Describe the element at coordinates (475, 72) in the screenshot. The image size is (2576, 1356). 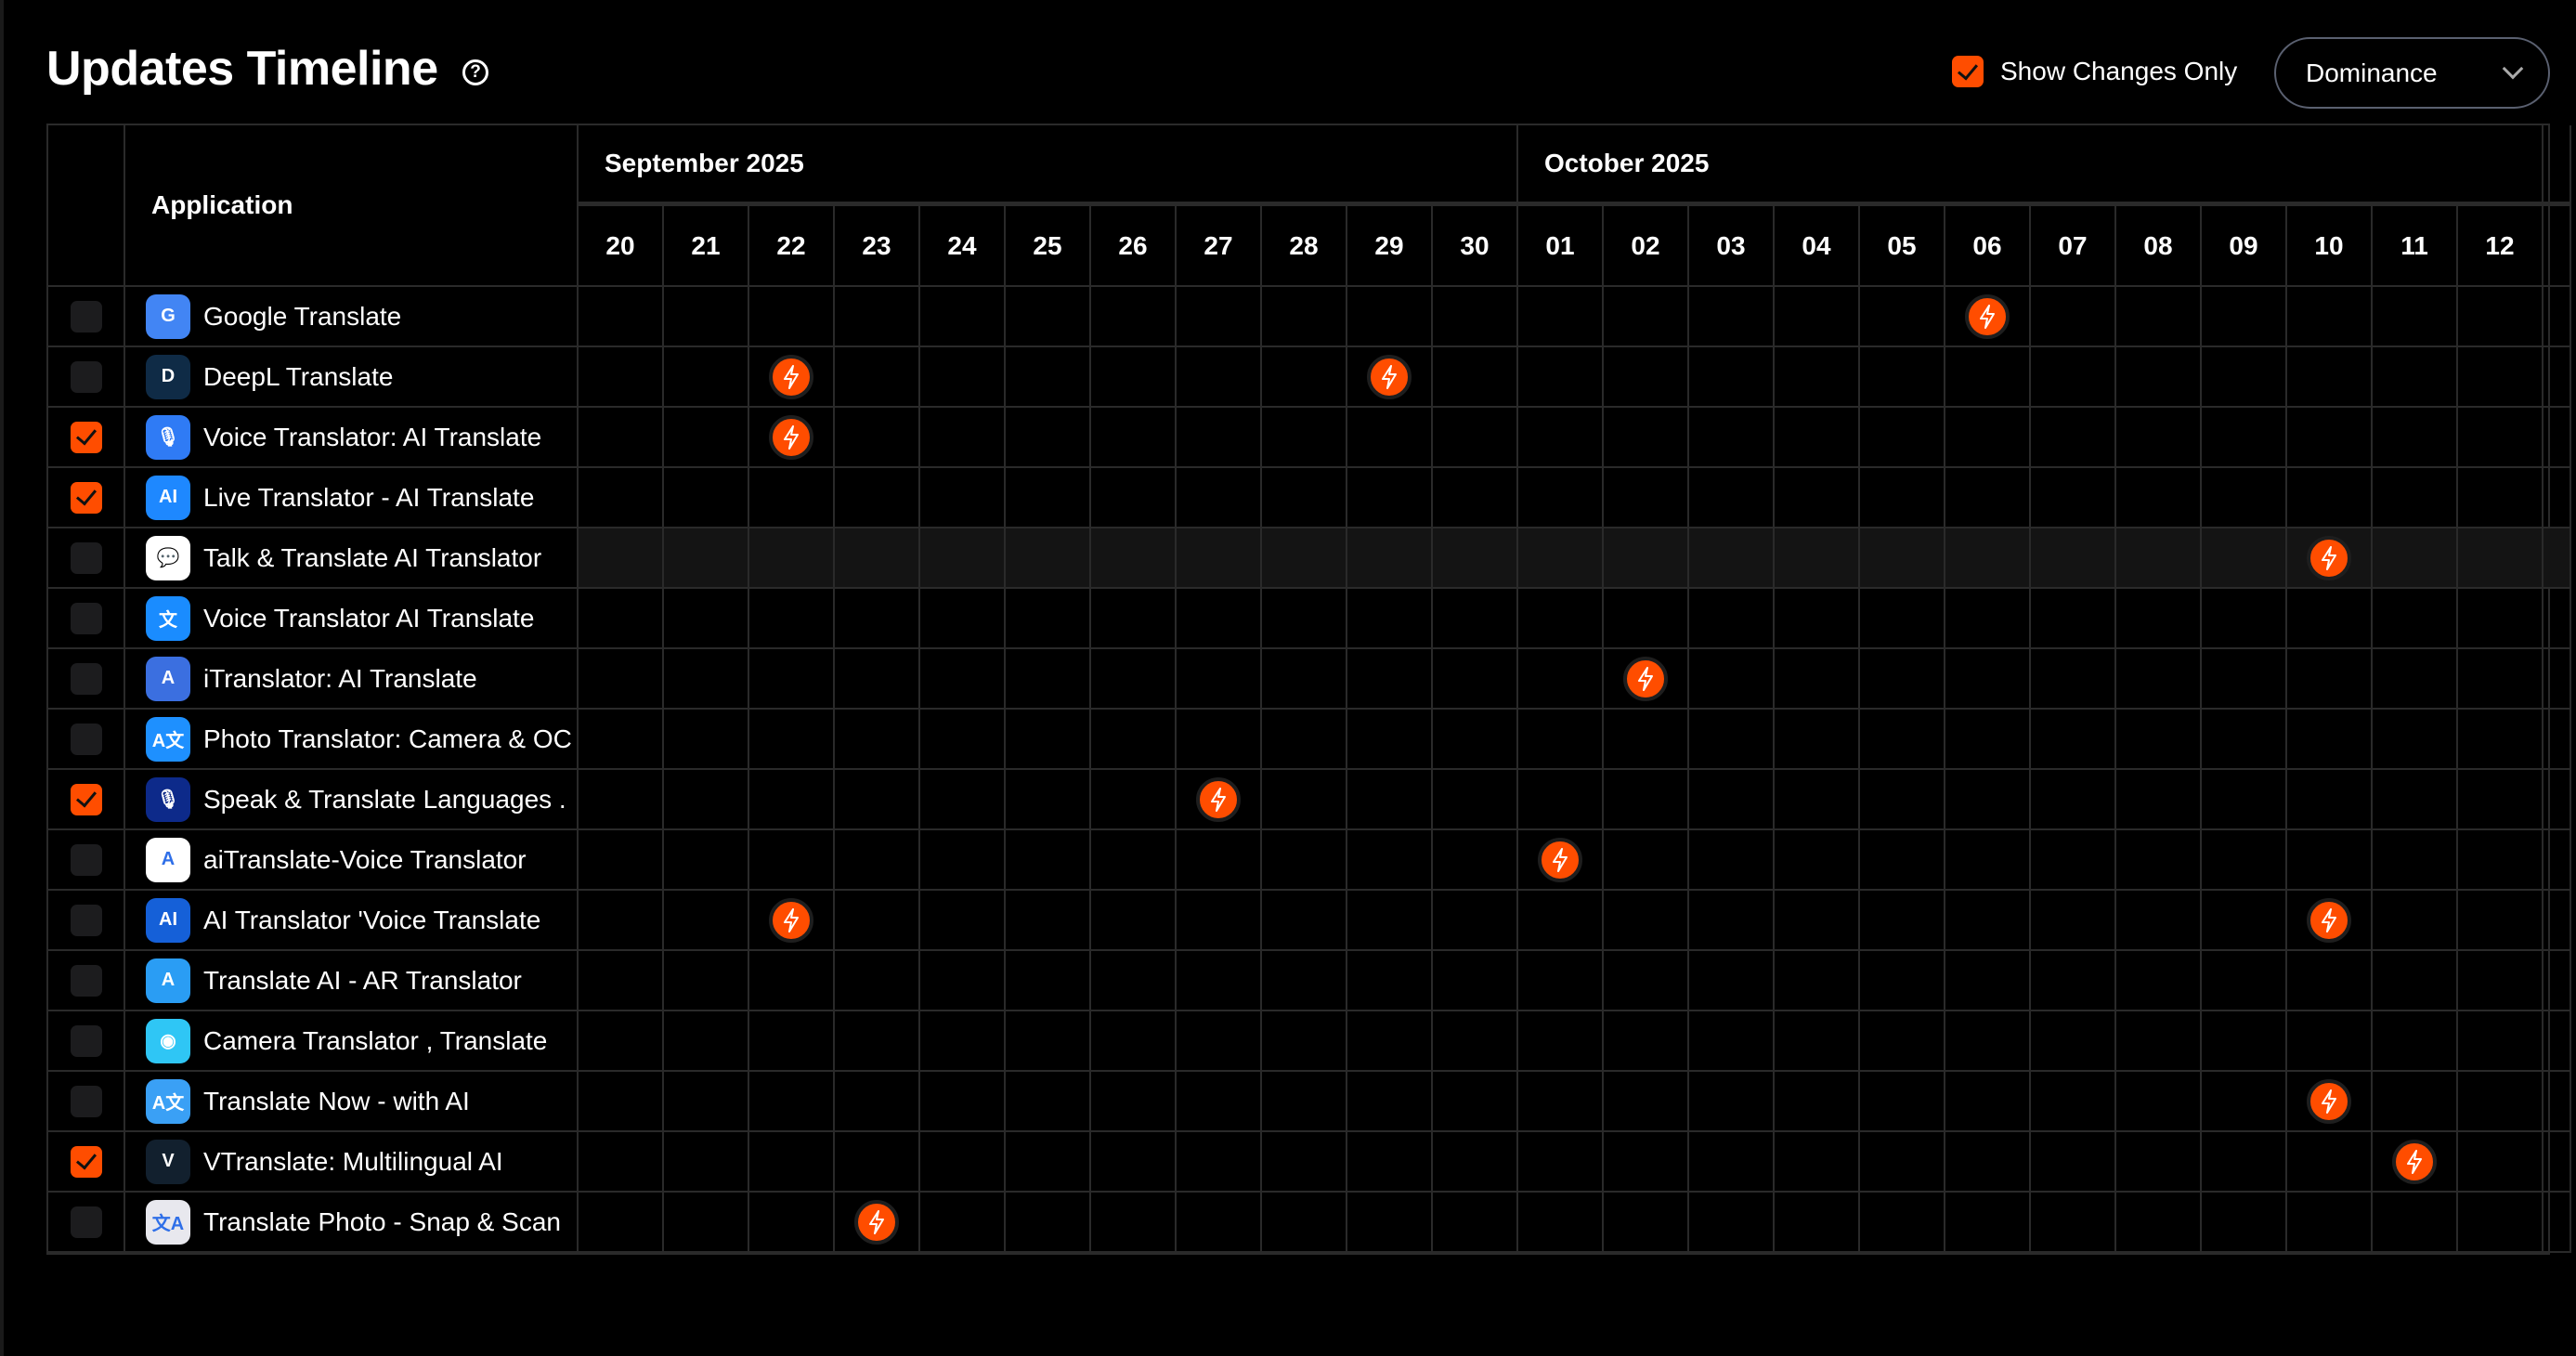
I see `help-icon: ?` at that location.